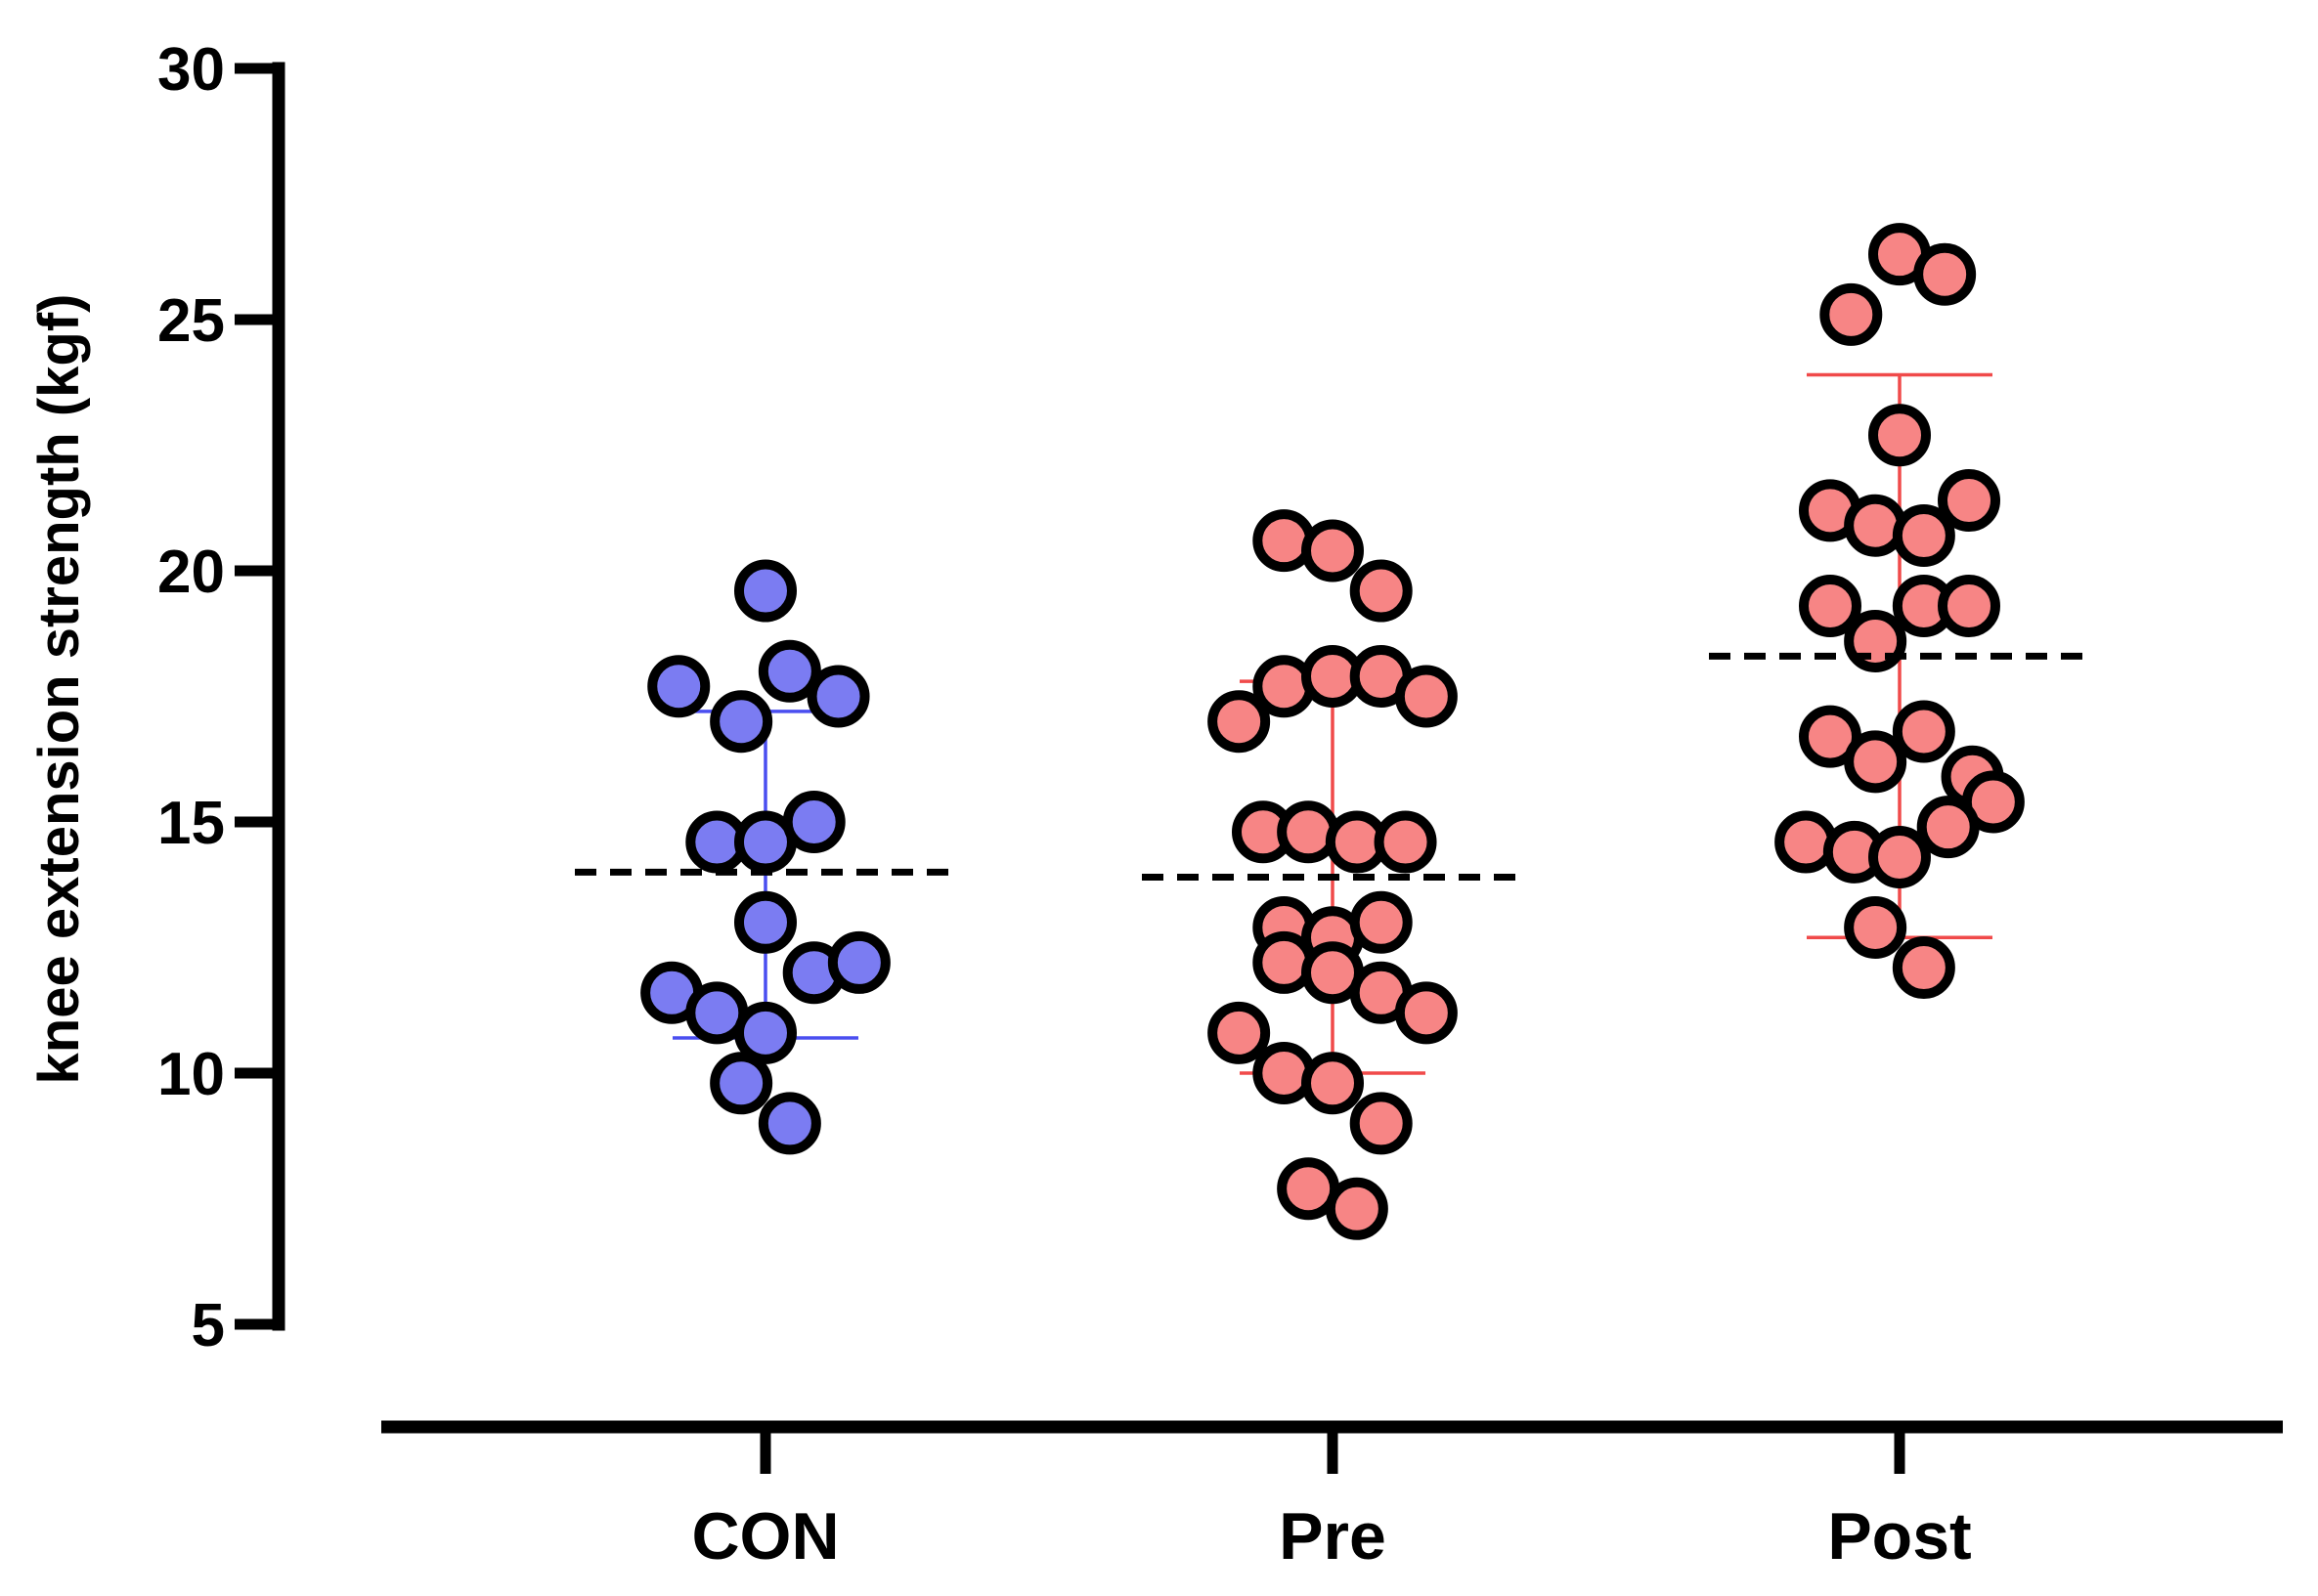 The width and height of the screenshot is (2318, 1596). What do you see at coordinates (191, 823) in the screenshot?
I see `y-tick-label: 15` at bounding box center [191, 823].